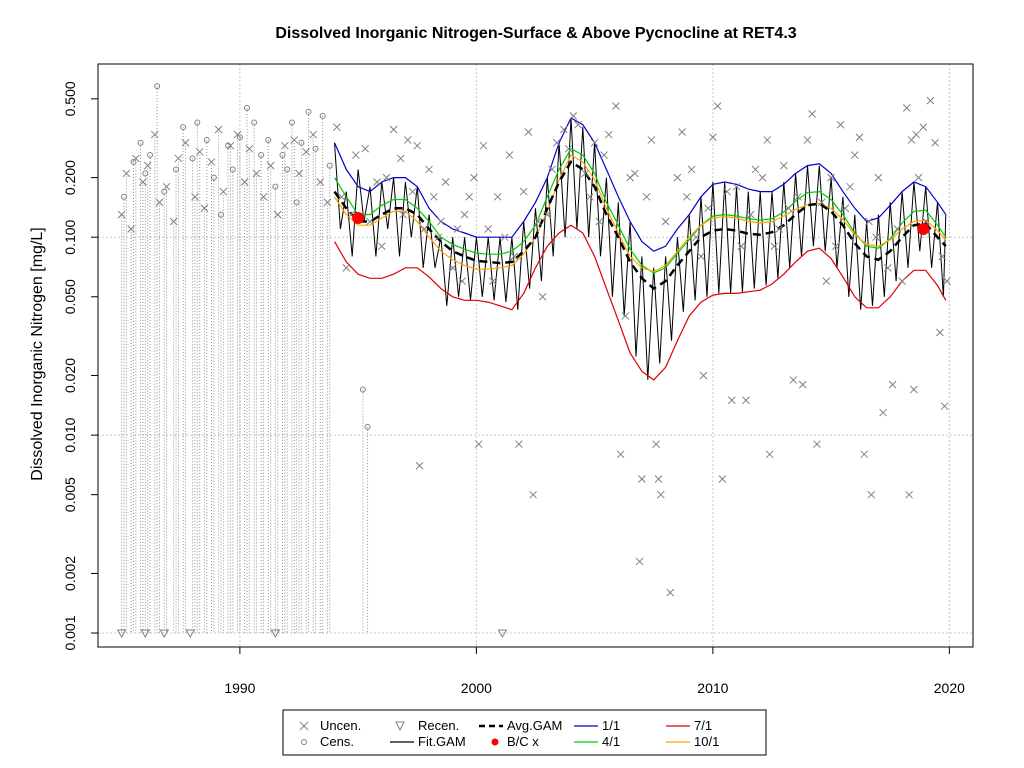  I want to click on legend-label: 10/1, so click(706, 741).